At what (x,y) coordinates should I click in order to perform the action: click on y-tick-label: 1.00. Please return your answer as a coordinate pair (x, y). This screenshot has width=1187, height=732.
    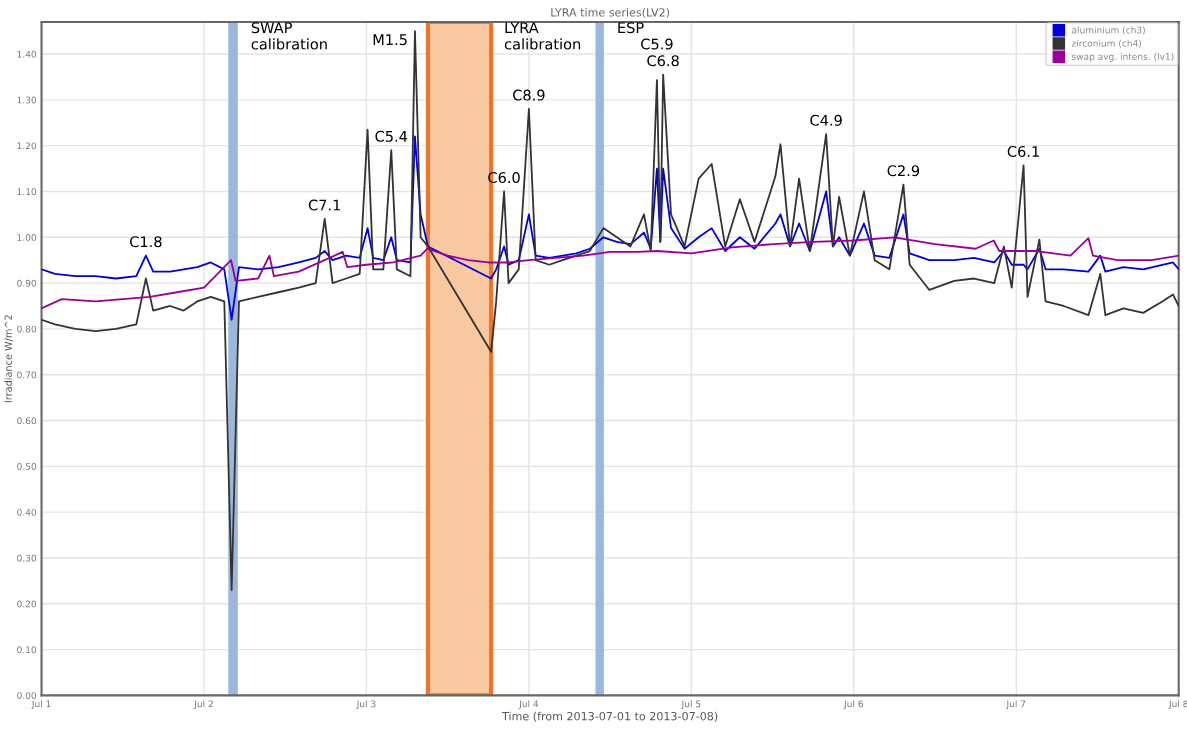
    Looking at the image, I should click on (27, 237).